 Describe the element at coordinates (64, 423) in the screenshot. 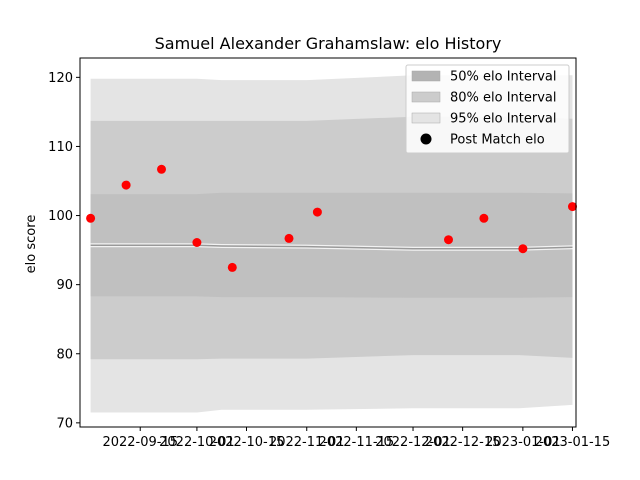

I see `y-tick-label: 70` at that location.